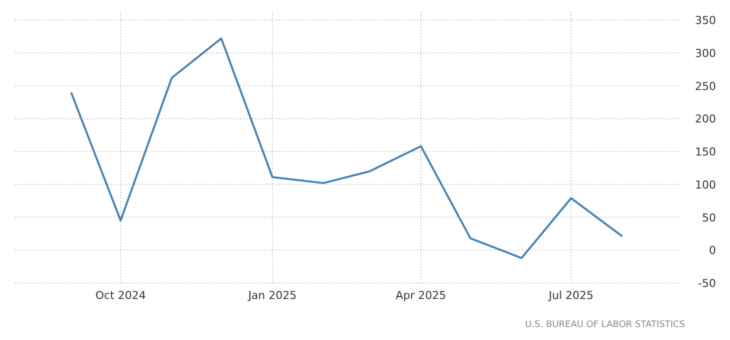 Image resolution: width=730 pixels, height=340 pixels. Describe the element at coordinates (605, 325) in the screenshot. I see `text: U.S. BUREAU OF LABOR STATISTICS` at that location.